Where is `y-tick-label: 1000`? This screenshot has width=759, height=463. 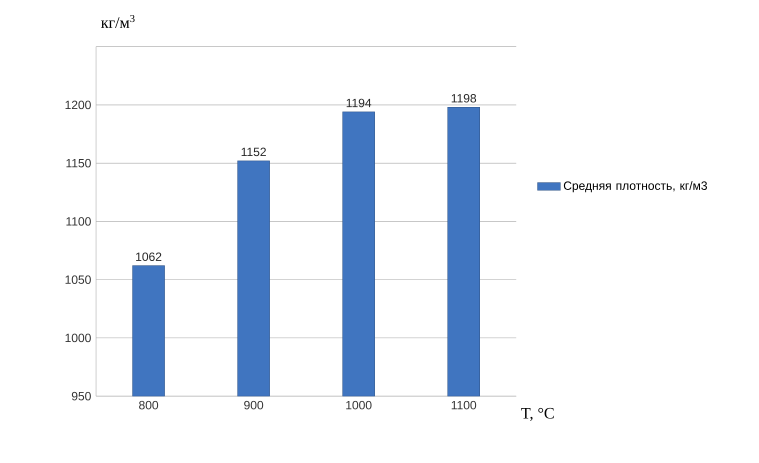 y-tick-label: 1000 is located at coordinates (78, 338).